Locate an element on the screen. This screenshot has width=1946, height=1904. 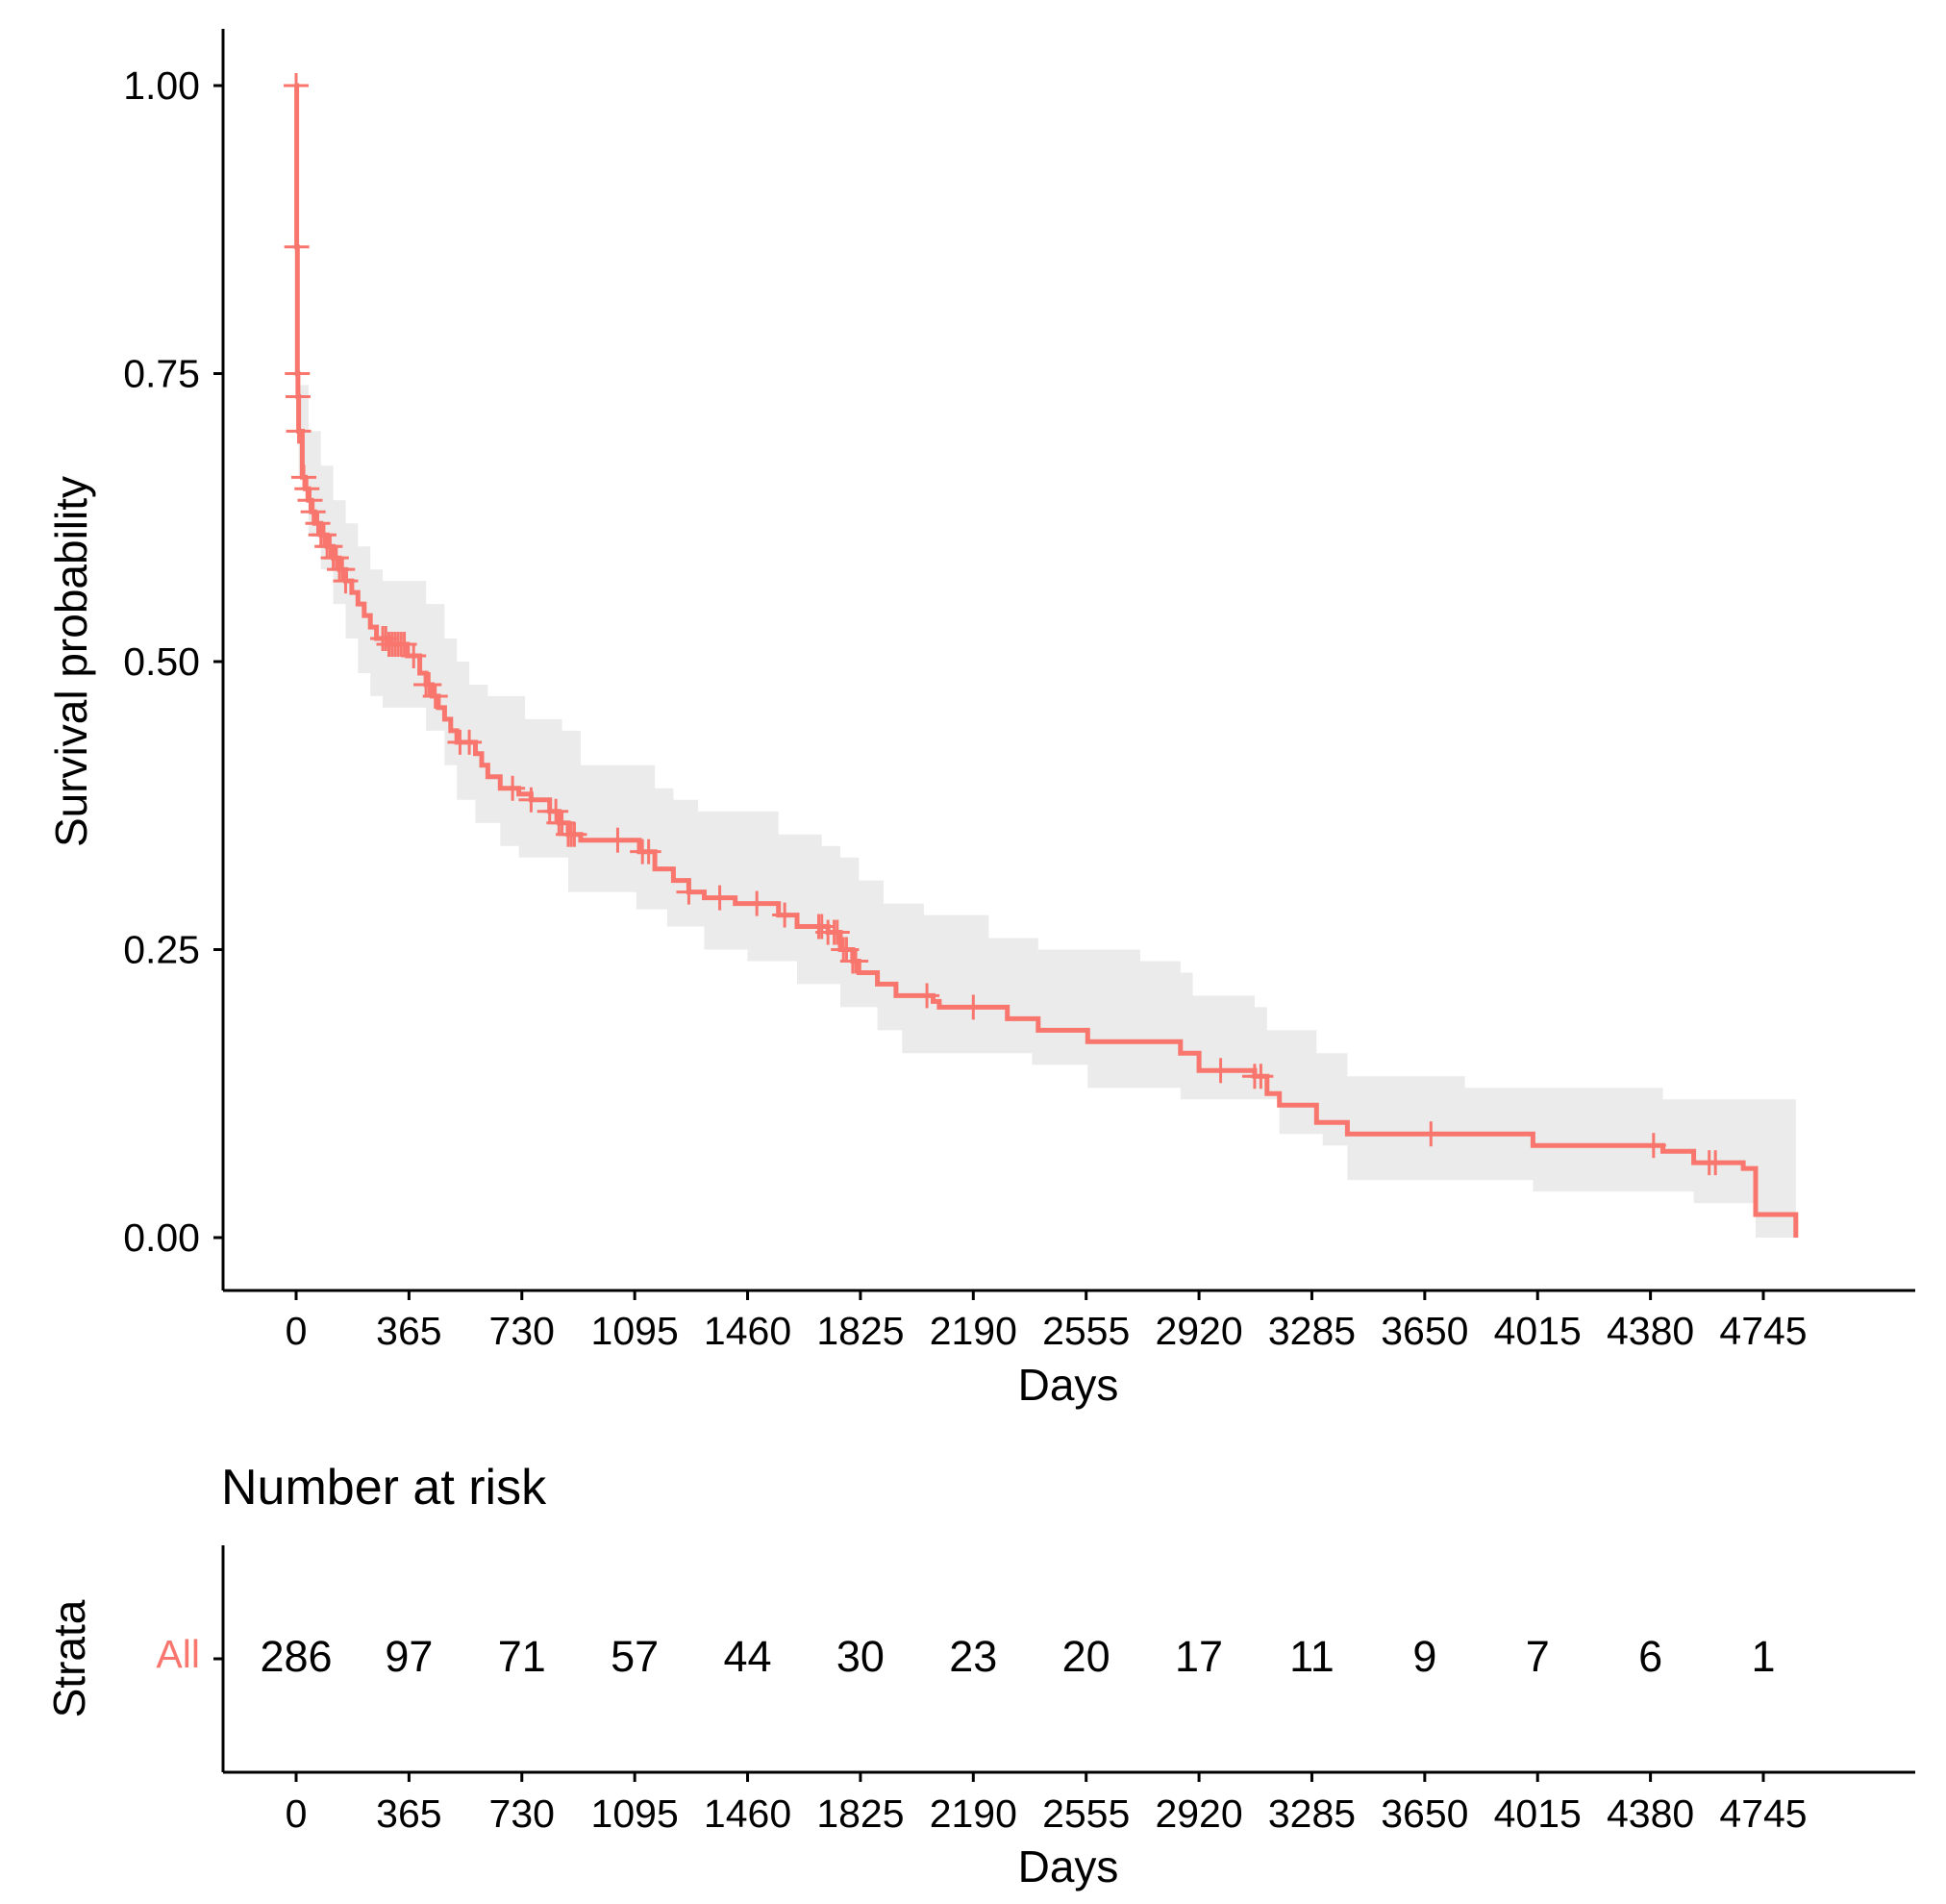
x-tick-label: 2555 is located at coordinates (1086, 1331).